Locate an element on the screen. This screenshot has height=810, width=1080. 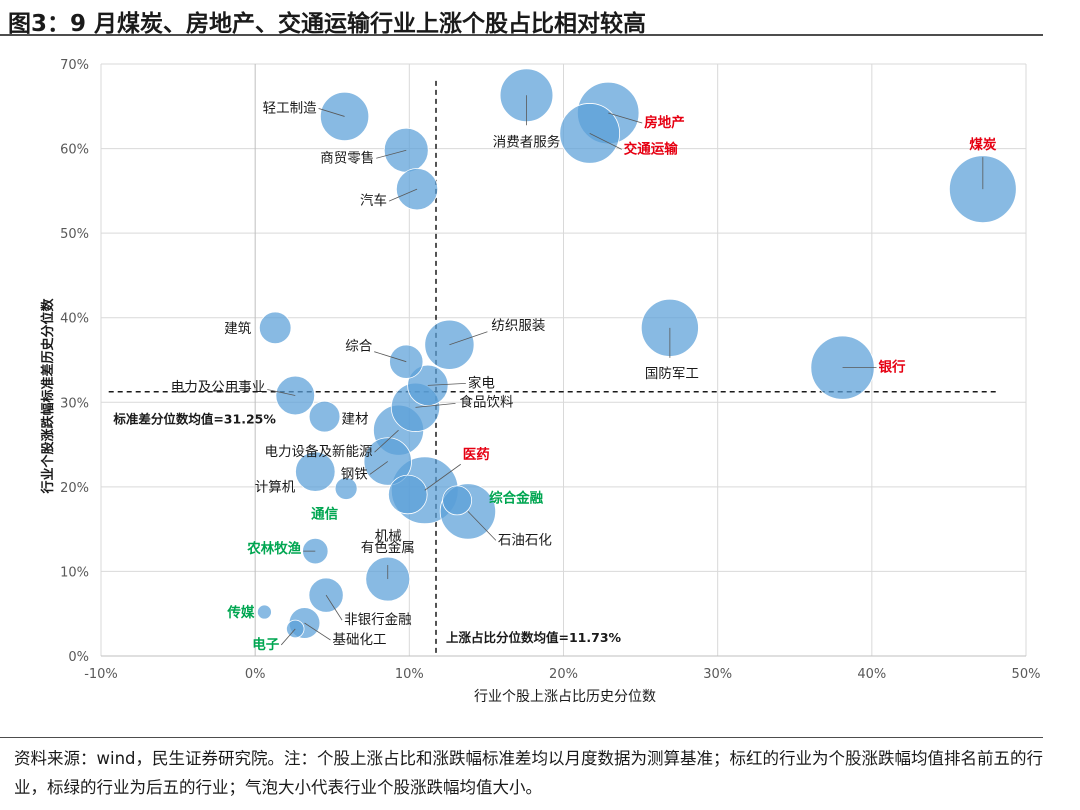
bubble-通信 is located at coordinates (346, 488).